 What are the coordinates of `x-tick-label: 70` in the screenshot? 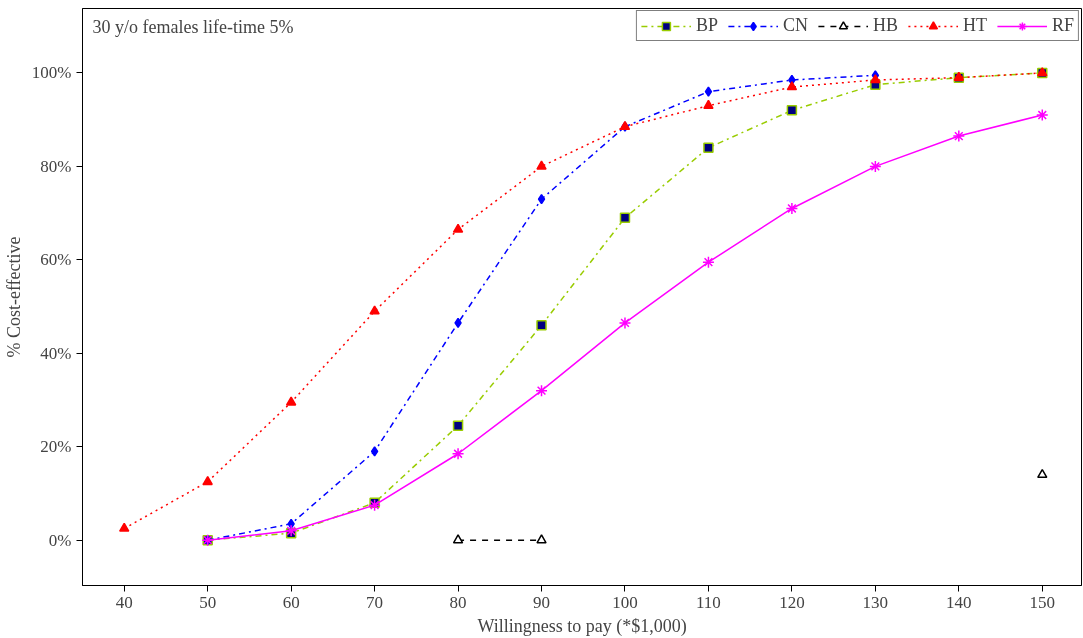 It's located at (375, 602).